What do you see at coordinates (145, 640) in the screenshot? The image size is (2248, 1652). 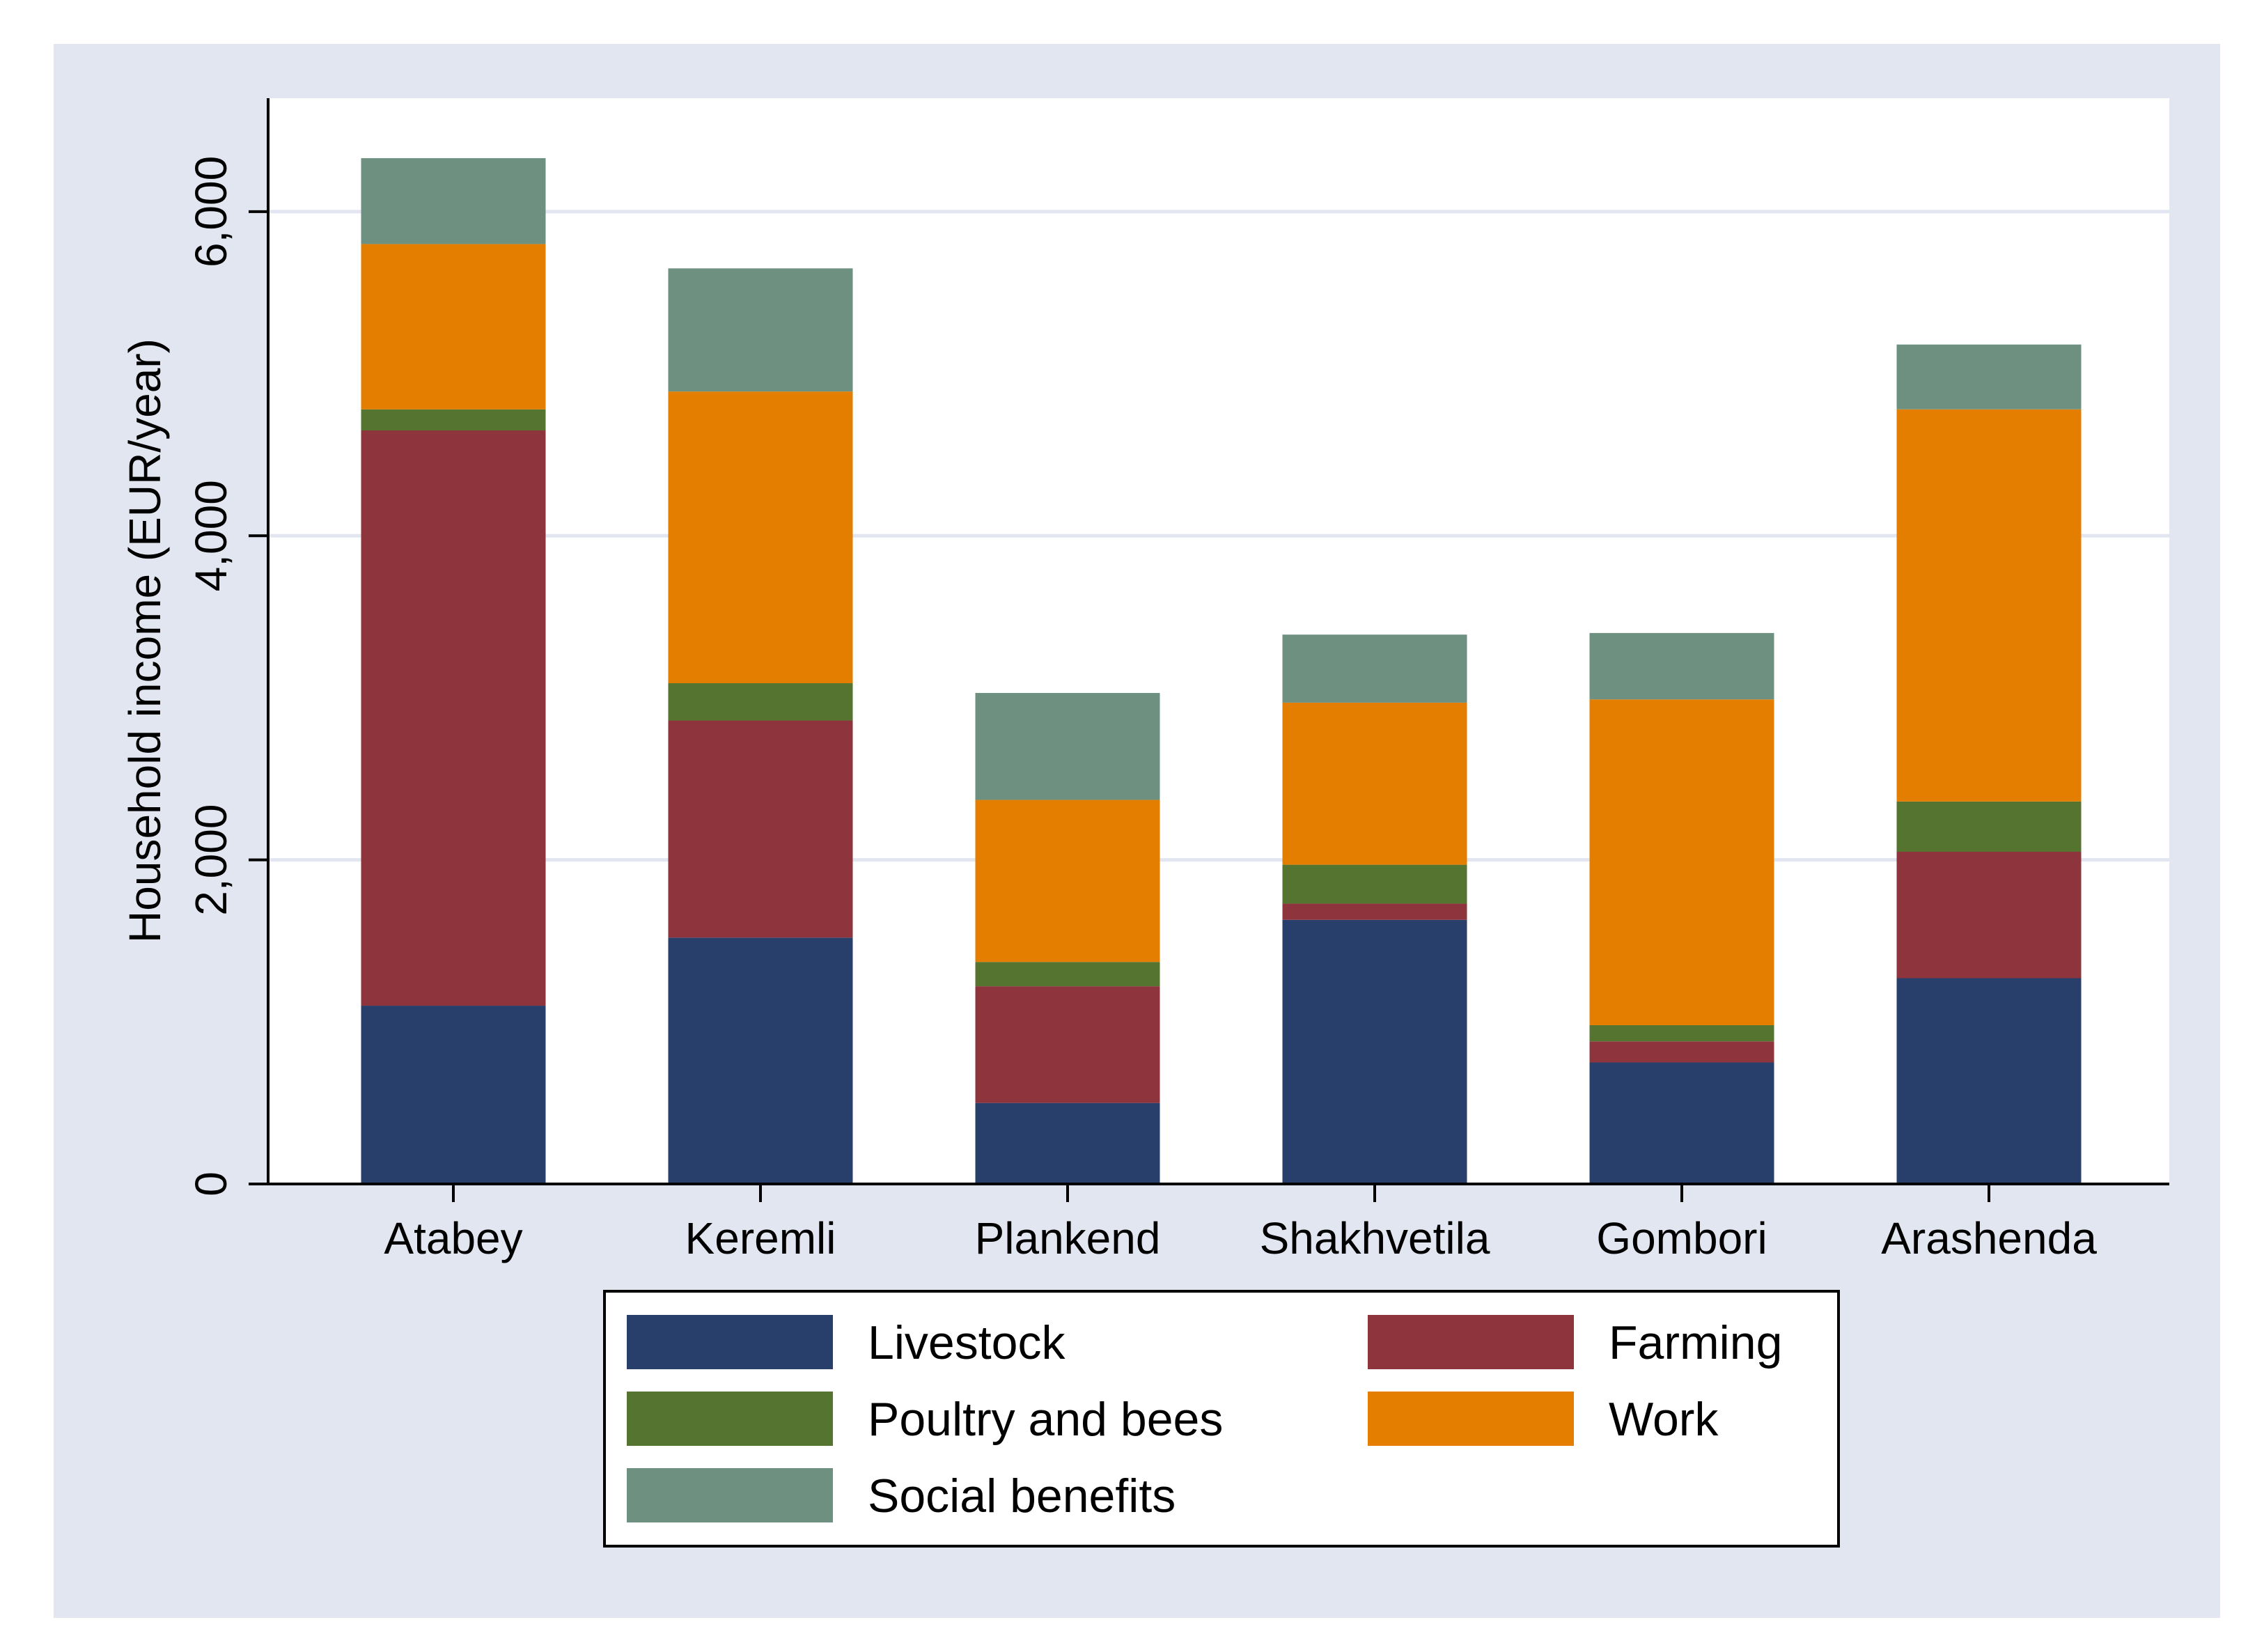 I see `y-axis-title: Household income (EUR/year)` at bounding box center [145, 640].